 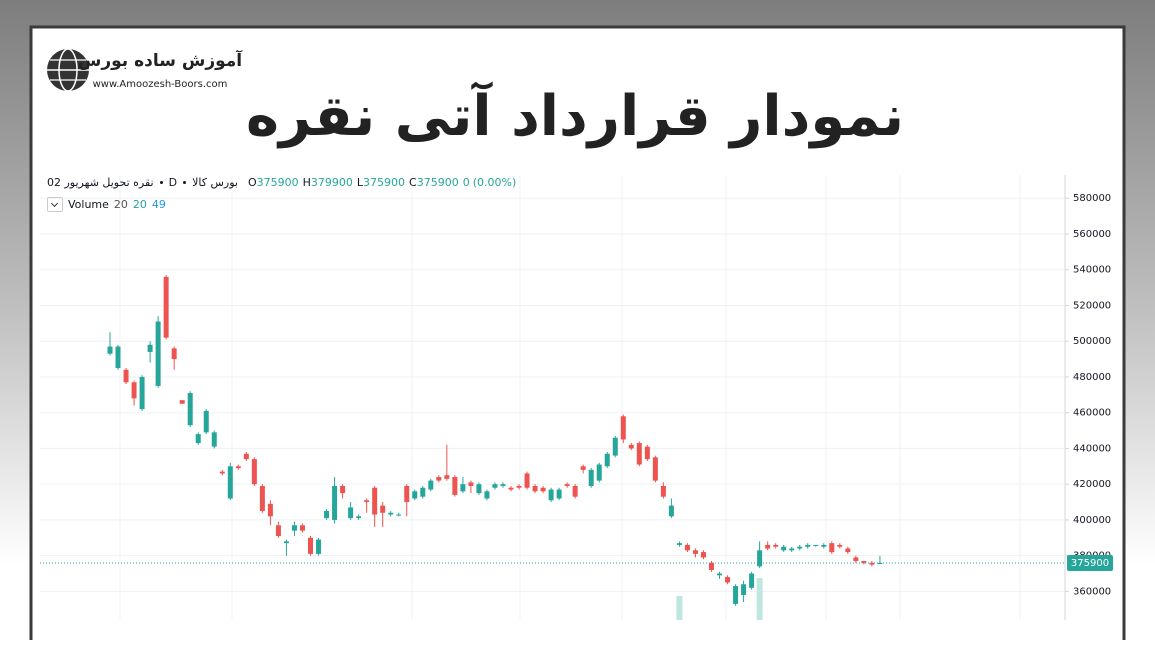 I want to click on volume-value: 20, so click(x=139, y=204).